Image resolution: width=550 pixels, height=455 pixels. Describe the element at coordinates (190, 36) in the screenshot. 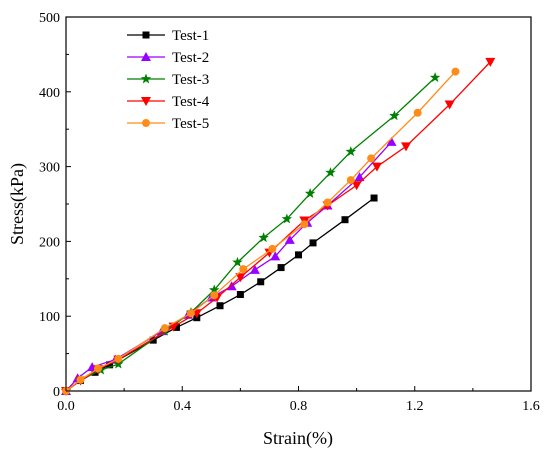

I see `legend-label: Test-1` at that location.